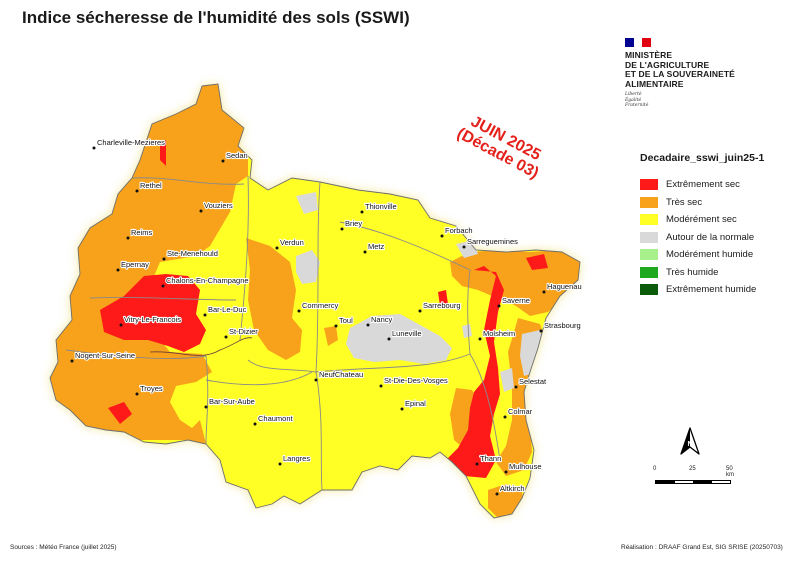  I want to click on town-label: Chaumont, so click(276, 418).